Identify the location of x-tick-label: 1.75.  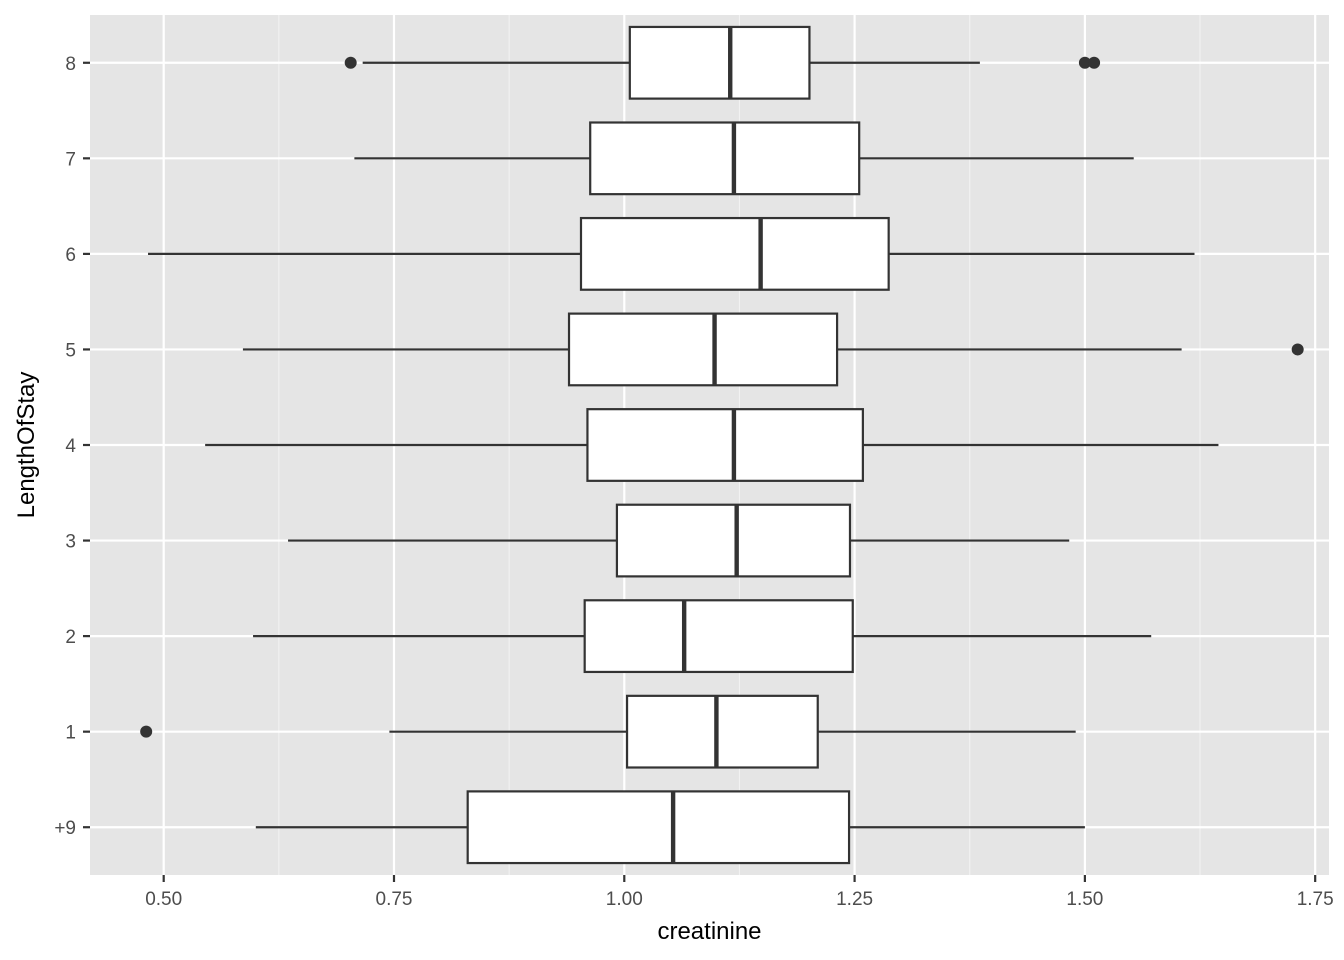
(1315, 899).